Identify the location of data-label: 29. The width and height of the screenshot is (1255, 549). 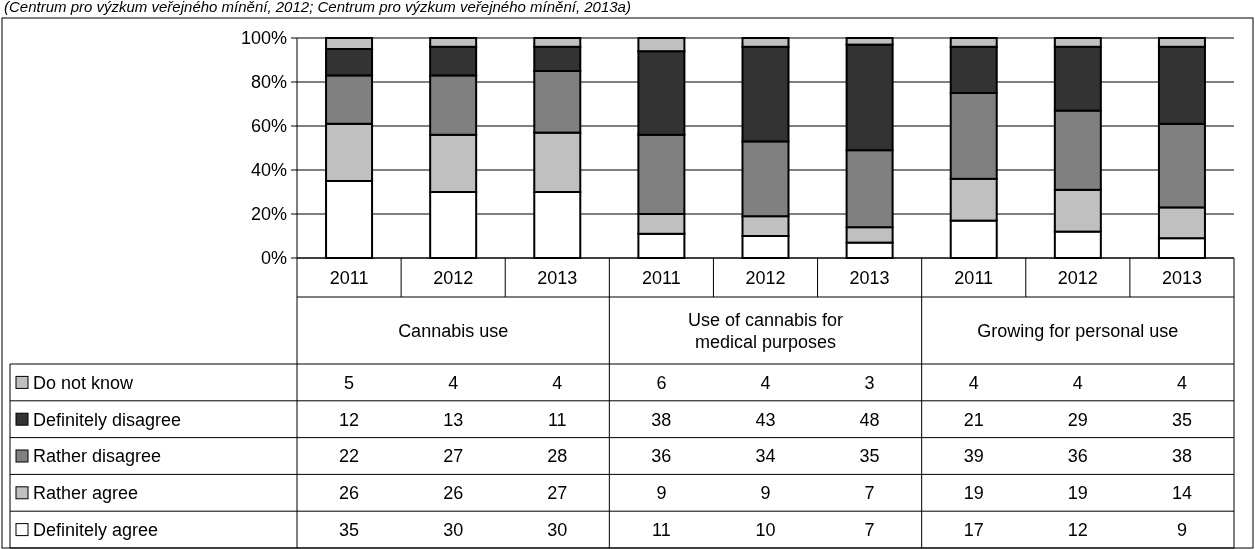
(1077, 419).